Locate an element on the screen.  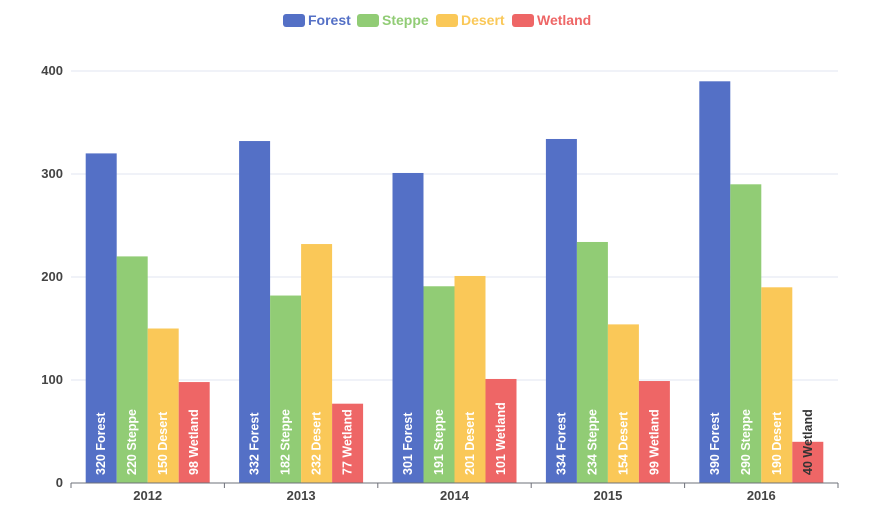
legend-item-forest: Forest is located at coordinates (317, 20).